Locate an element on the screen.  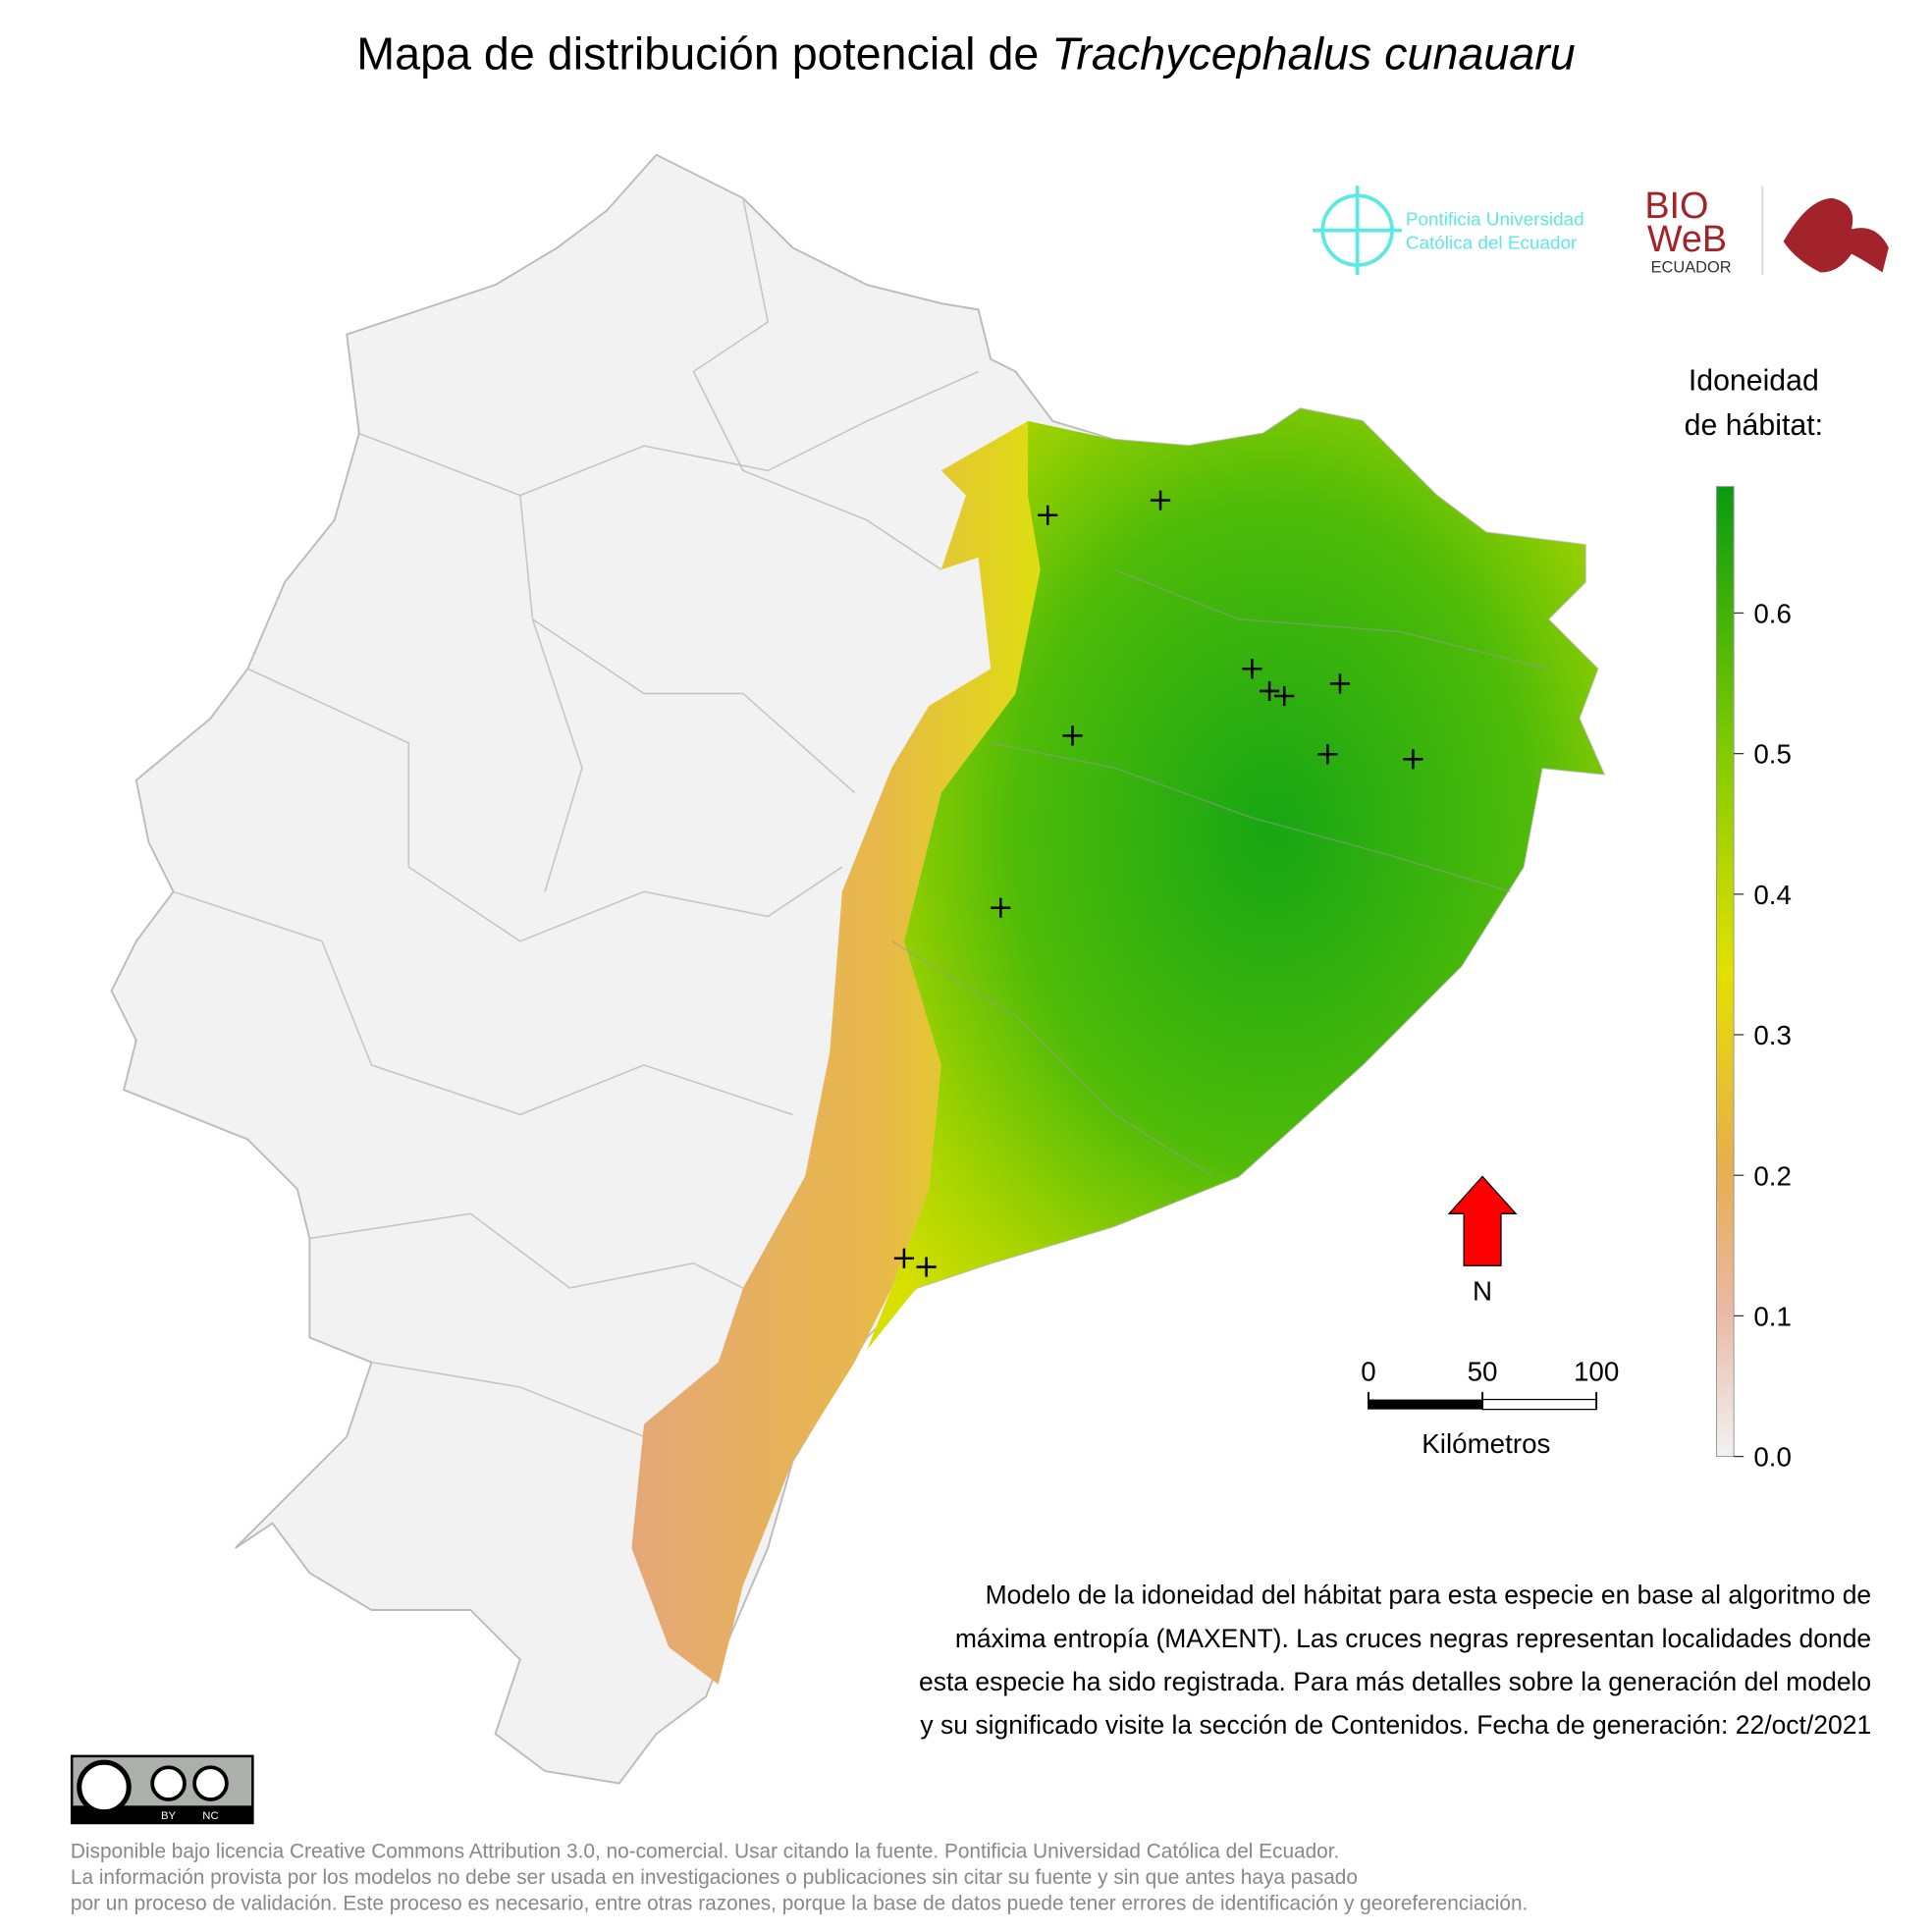
title-species: Trachycephalus cunauaru is located at coordinates (1313, 54).